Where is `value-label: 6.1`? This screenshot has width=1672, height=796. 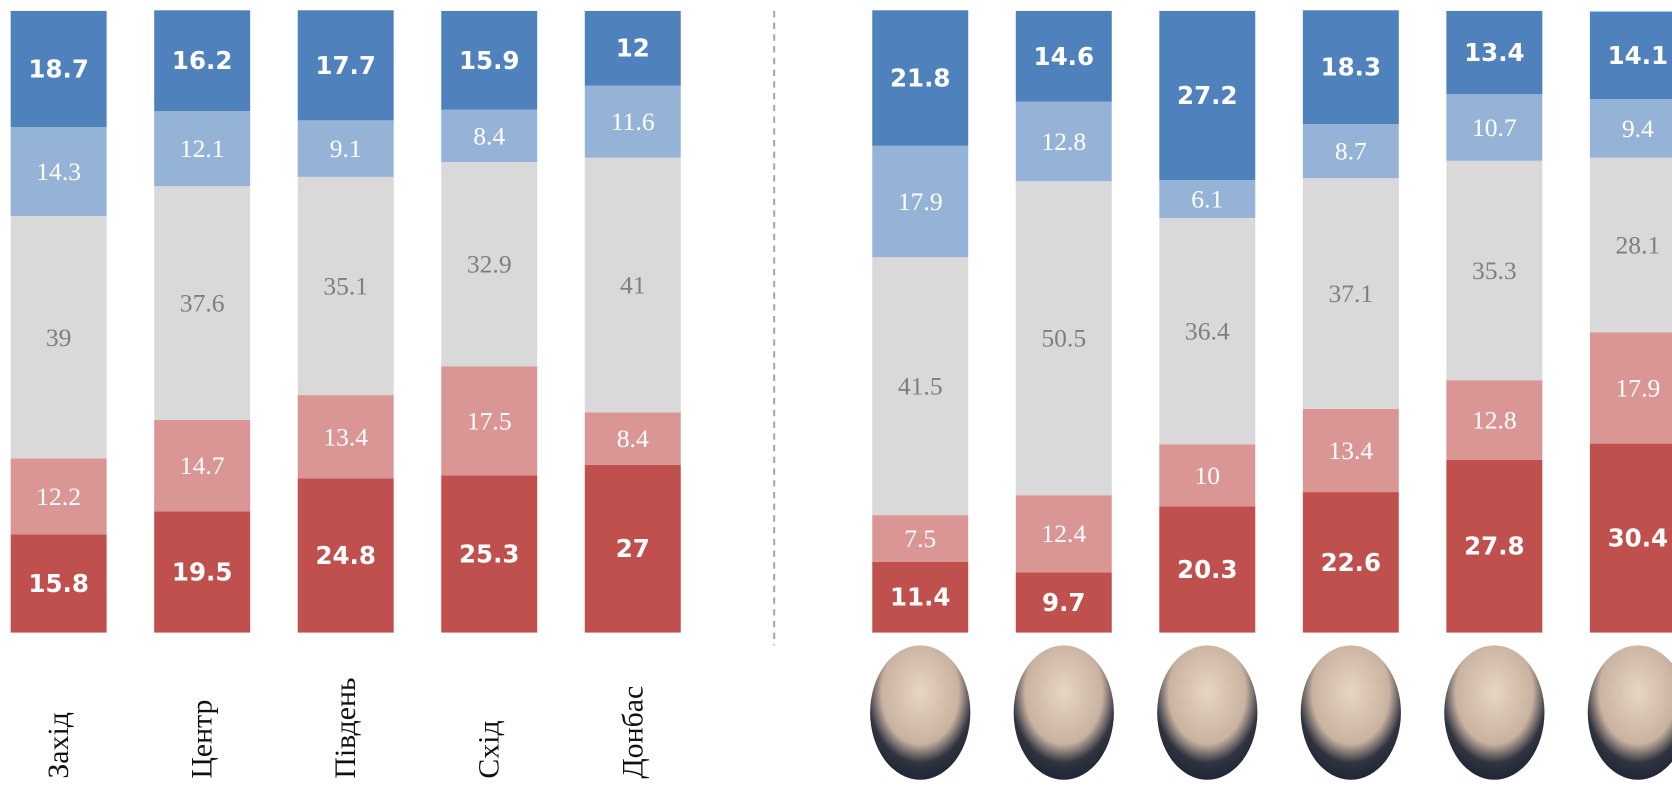 value-label: 6.1 is located at coordinates (1207, 198).